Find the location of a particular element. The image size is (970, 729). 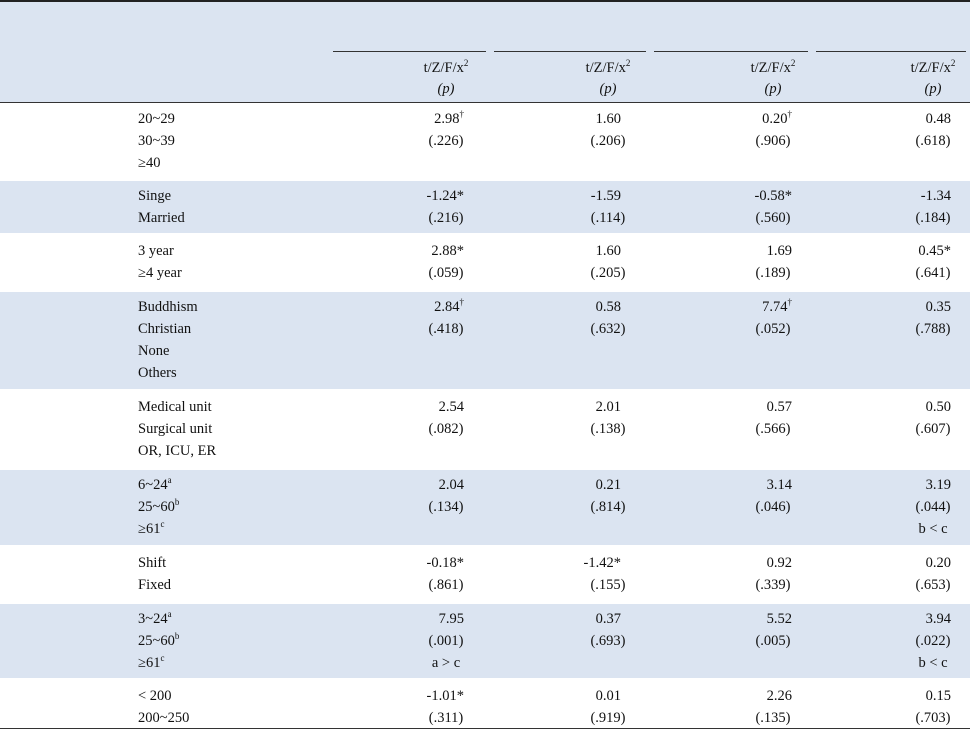

header-stat-label: t/Z/F/x2 is located at coordinates (446, 67).